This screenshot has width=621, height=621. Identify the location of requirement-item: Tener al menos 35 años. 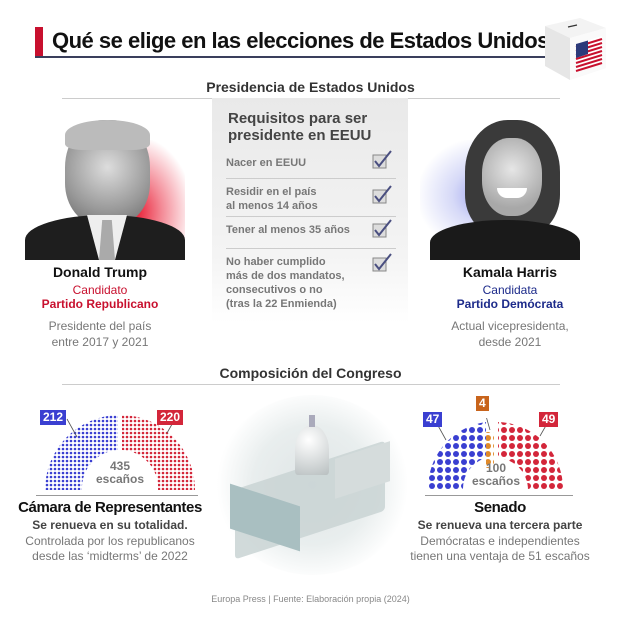
(311, 232).